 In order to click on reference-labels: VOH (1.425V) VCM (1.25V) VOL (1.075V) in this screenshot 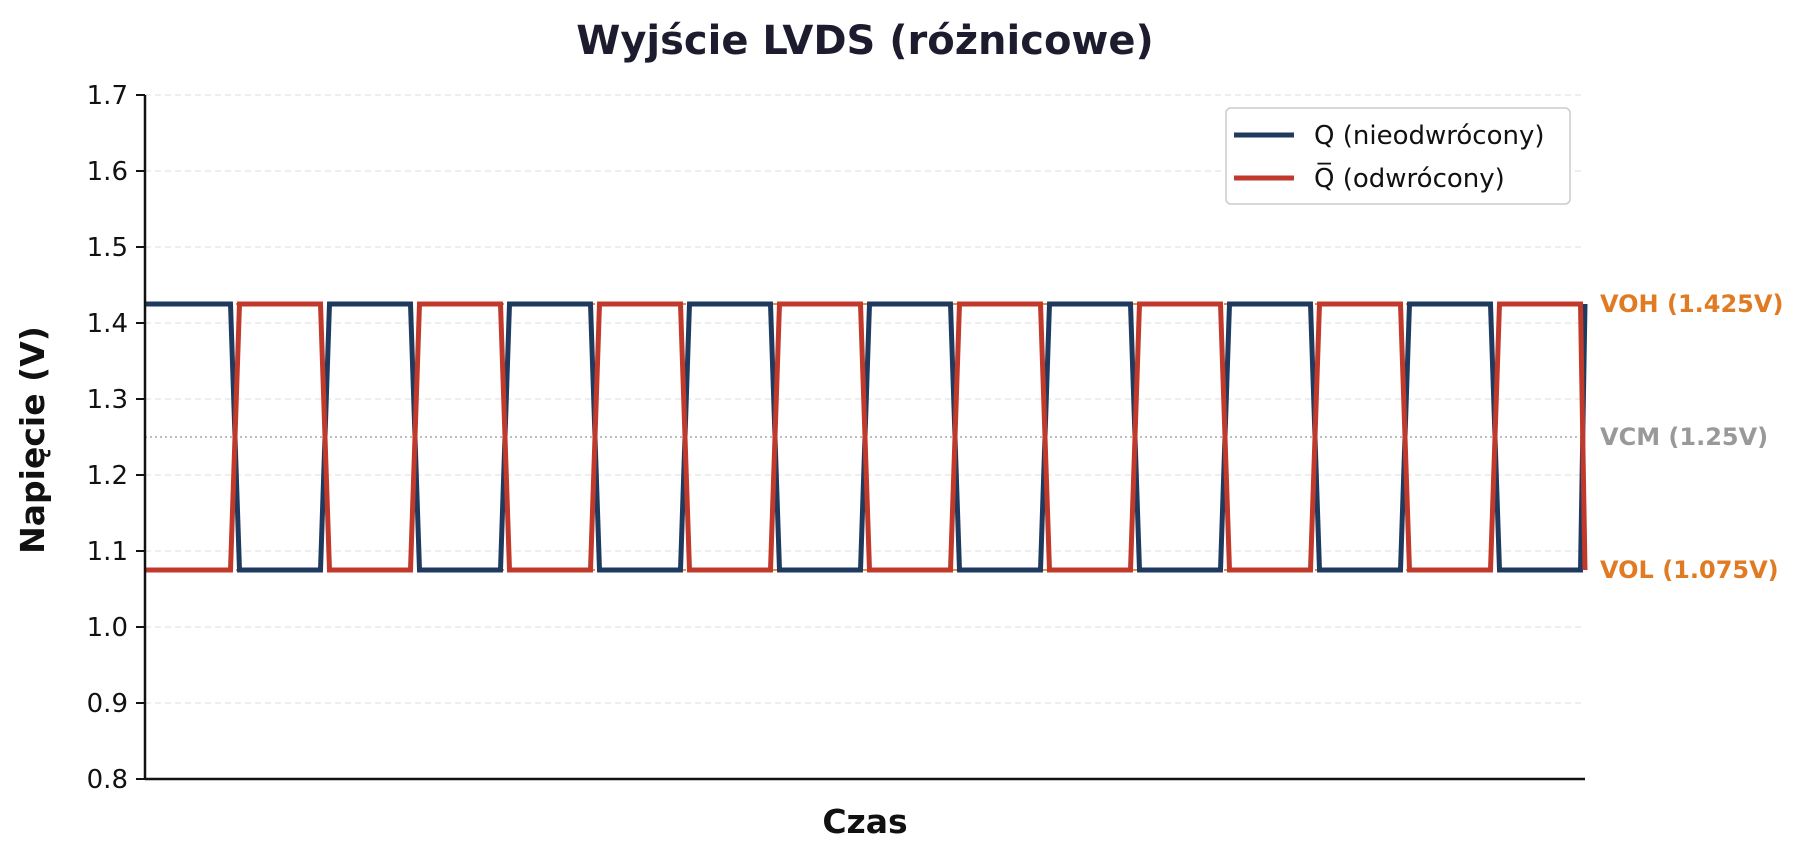, I will do `click(1691, 437)`.